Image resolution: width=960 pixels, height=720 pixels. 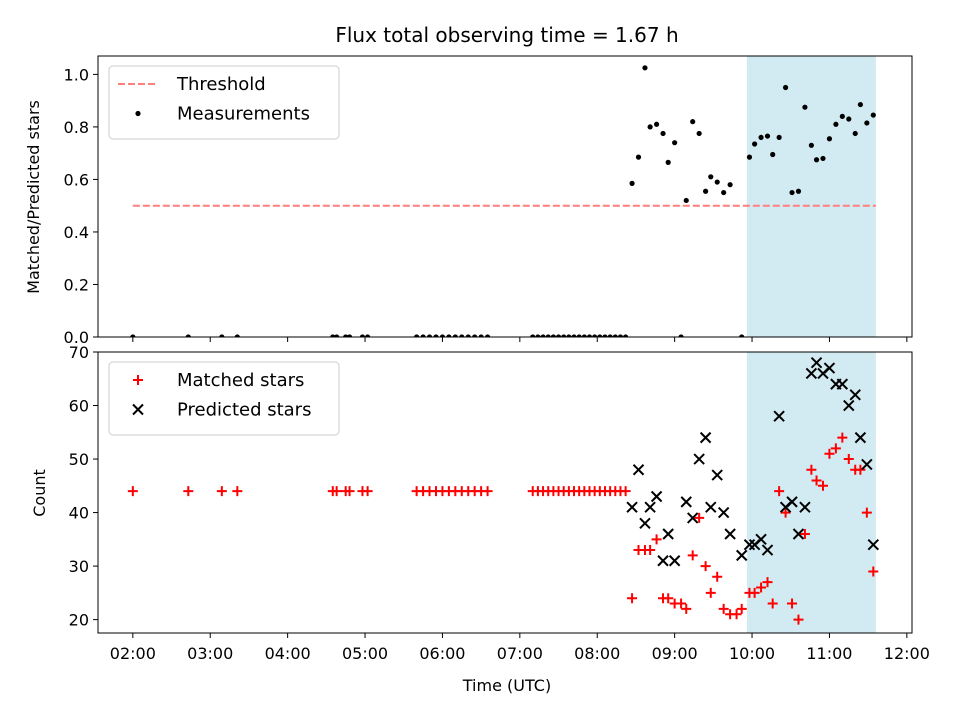 What do you see at coordinates (79, 620) in the screenshot?
I see `bottom-ytick-label: 20` at bounding box center [79, 620].